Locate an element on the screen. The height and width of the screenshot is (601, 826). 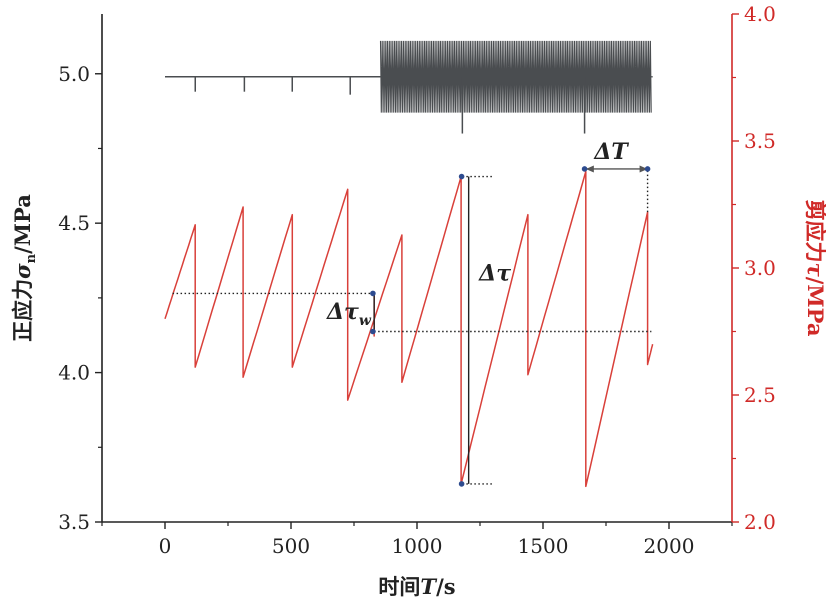
x-tick-label: 0 is located at coordinates (165, 546).